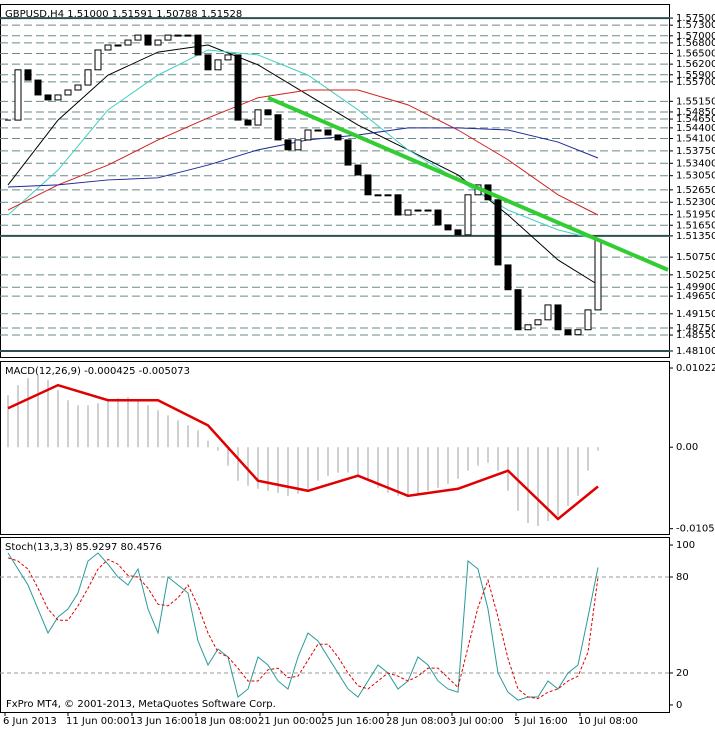 The image size is (715, 730). Describe the element at coordinates (695, 36) in the screenshot. I see `y-tick-label: 1.57000` at that location.